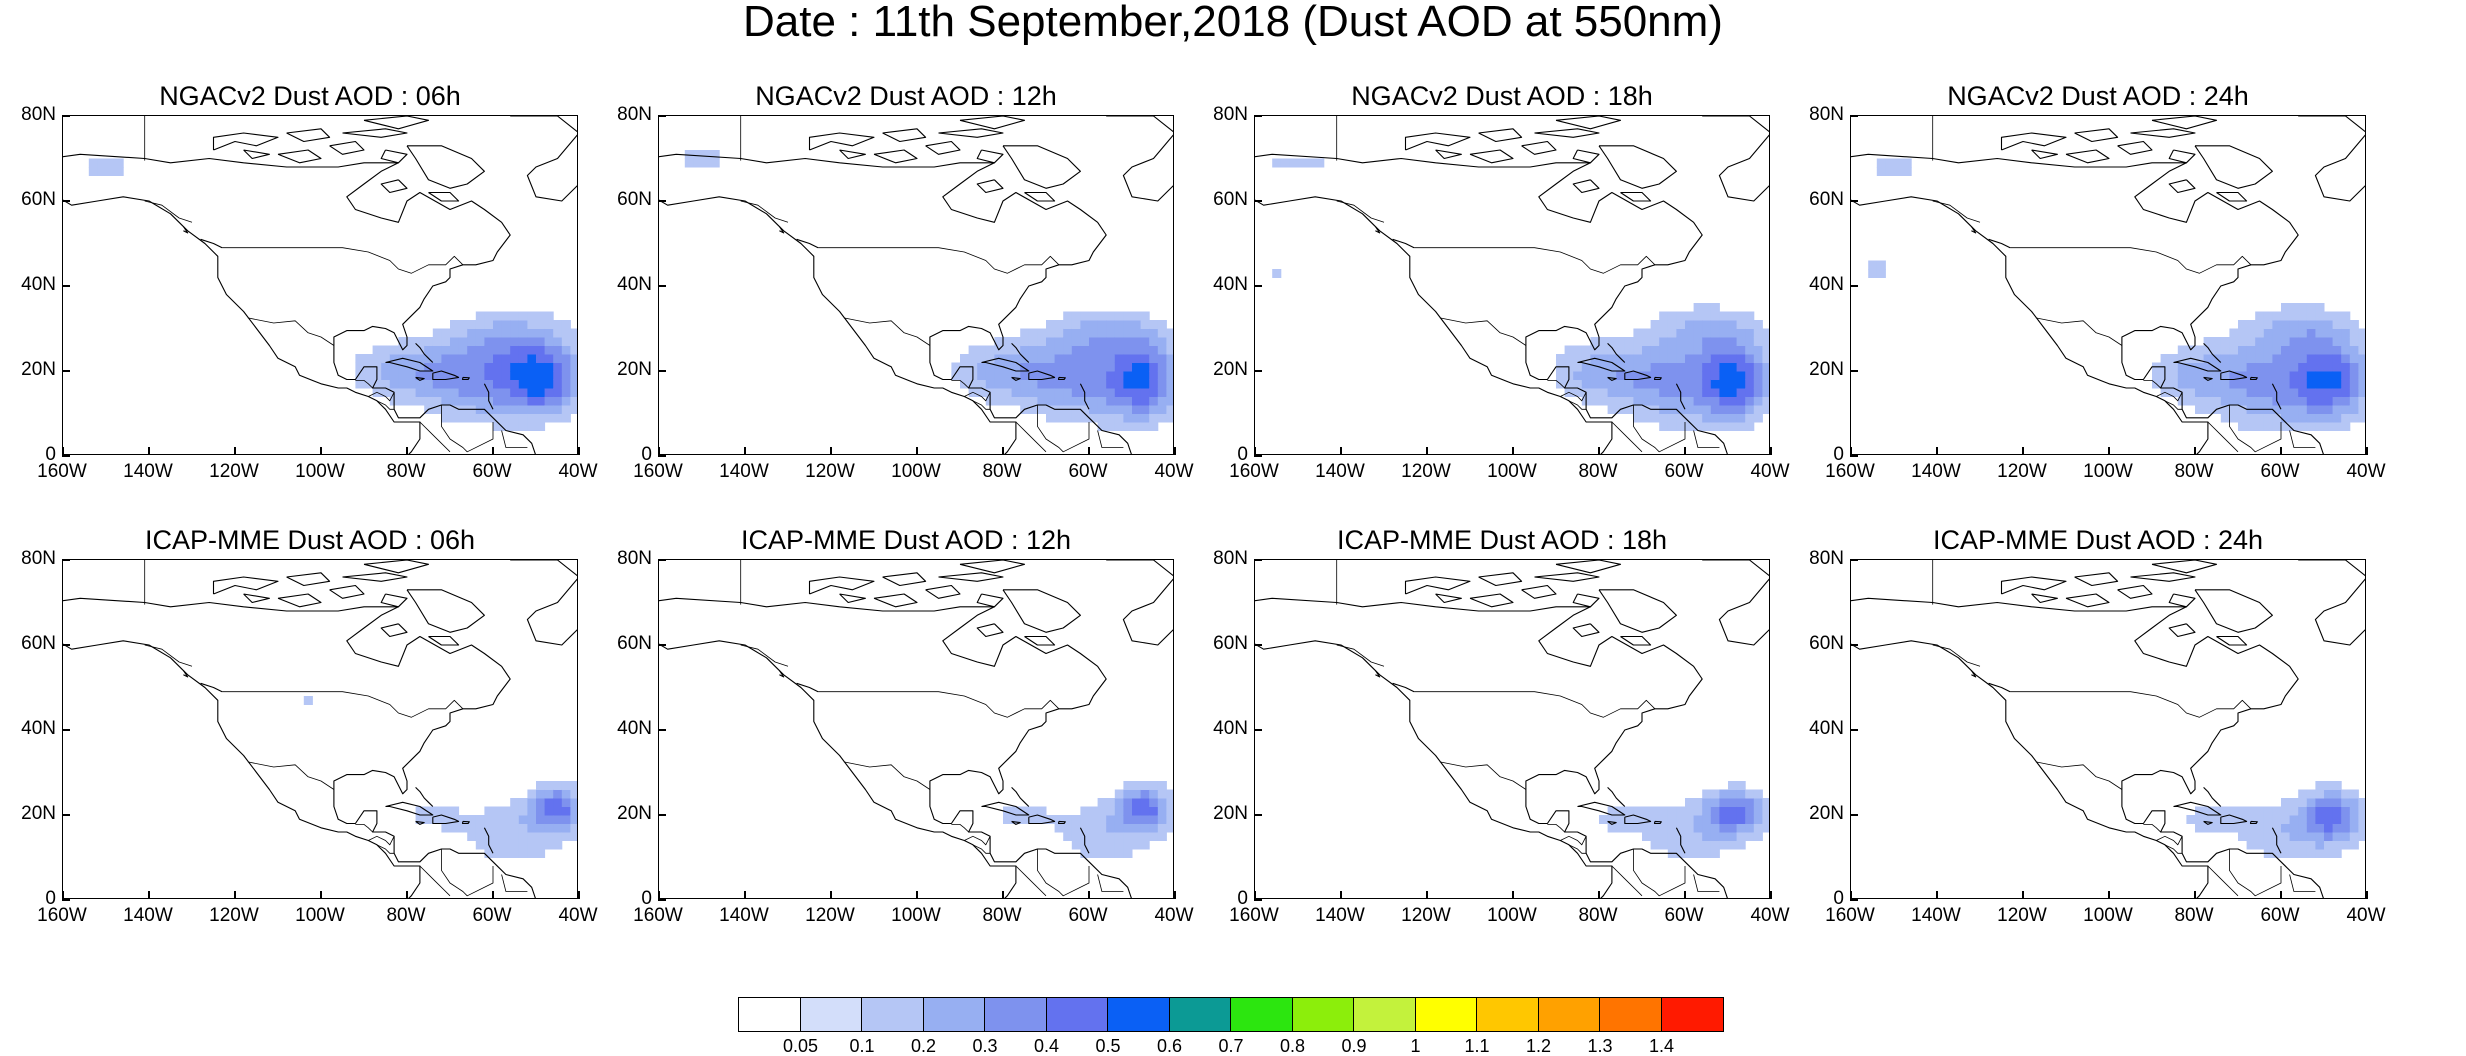  I want to click on lon-tick-label: 120W, so click(234, 471).